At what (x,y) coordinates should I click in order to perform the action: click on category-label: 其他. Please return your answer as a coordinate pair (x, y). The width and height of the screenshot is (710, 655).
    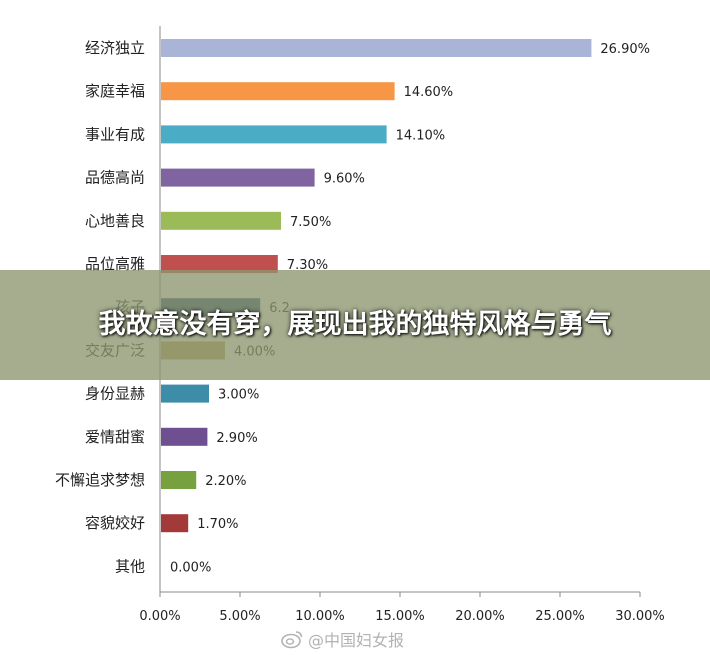
    Looking at the image, I should click on (130, 566).